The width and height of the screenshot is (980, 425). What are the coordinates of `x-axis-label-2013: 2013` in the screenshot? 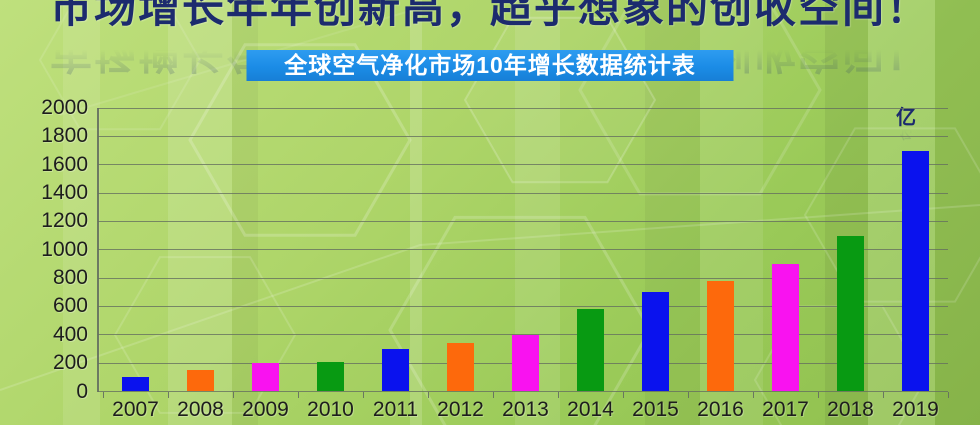 It's located at (525, 409).